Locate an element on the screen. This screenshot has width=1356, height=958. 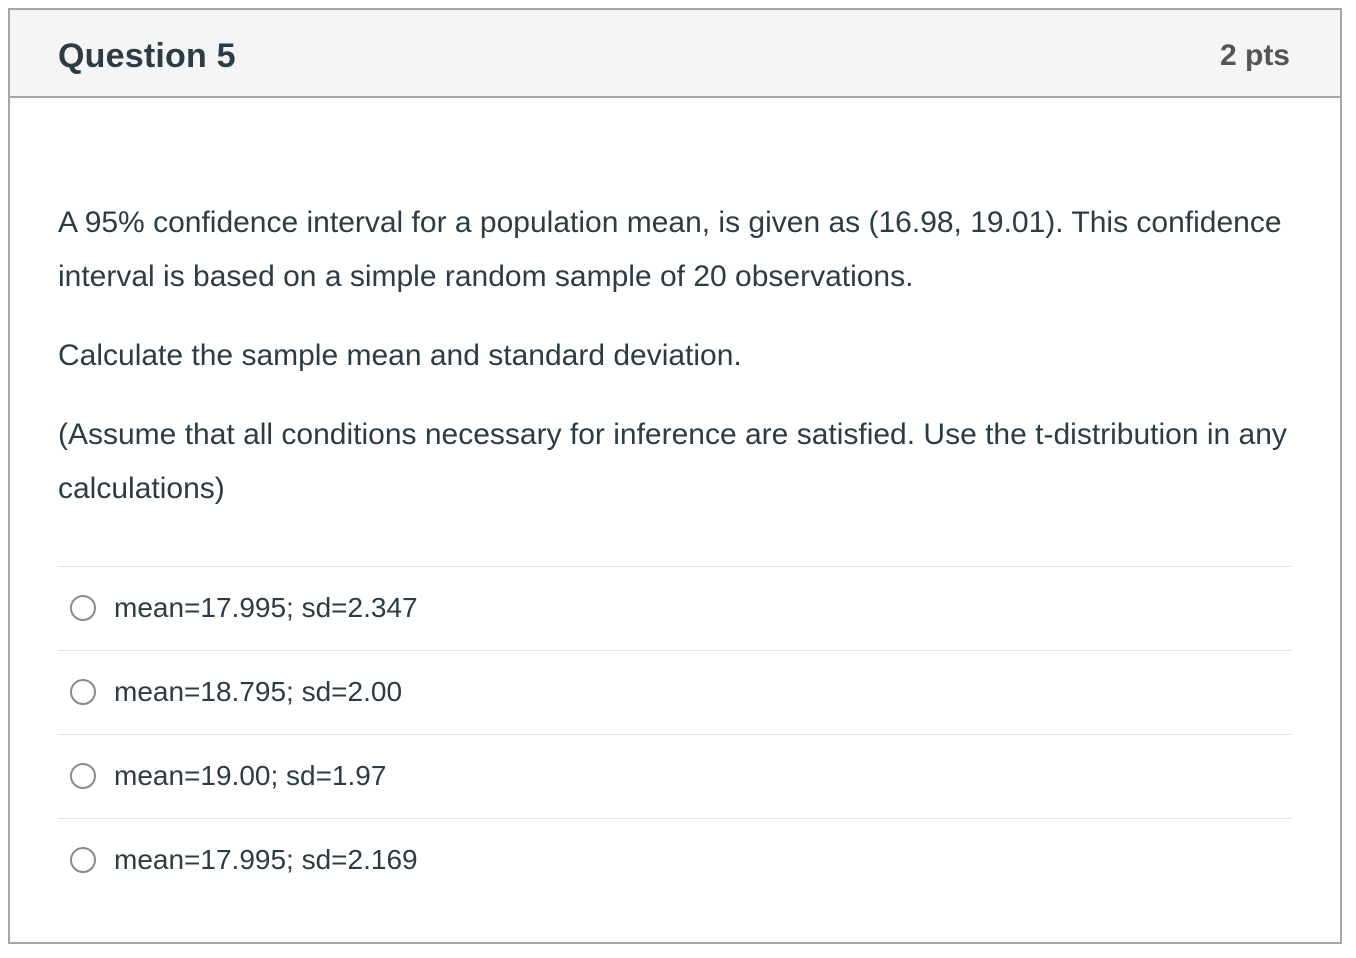
answer-option-3: mean=19.00; sd=1.97 is located at coordinates (675, 776).